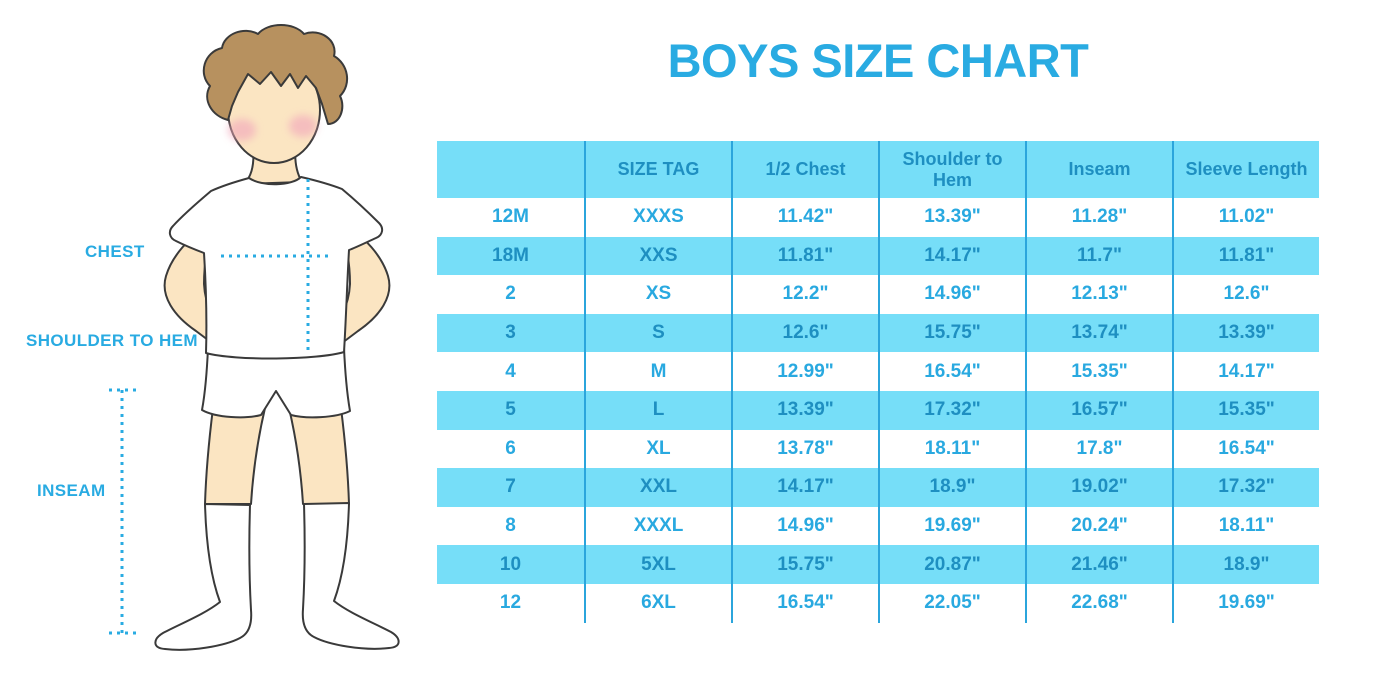  Describe the element at coordinates (510, 410) in the screenshot. I see `size-cell: 5` at that location.